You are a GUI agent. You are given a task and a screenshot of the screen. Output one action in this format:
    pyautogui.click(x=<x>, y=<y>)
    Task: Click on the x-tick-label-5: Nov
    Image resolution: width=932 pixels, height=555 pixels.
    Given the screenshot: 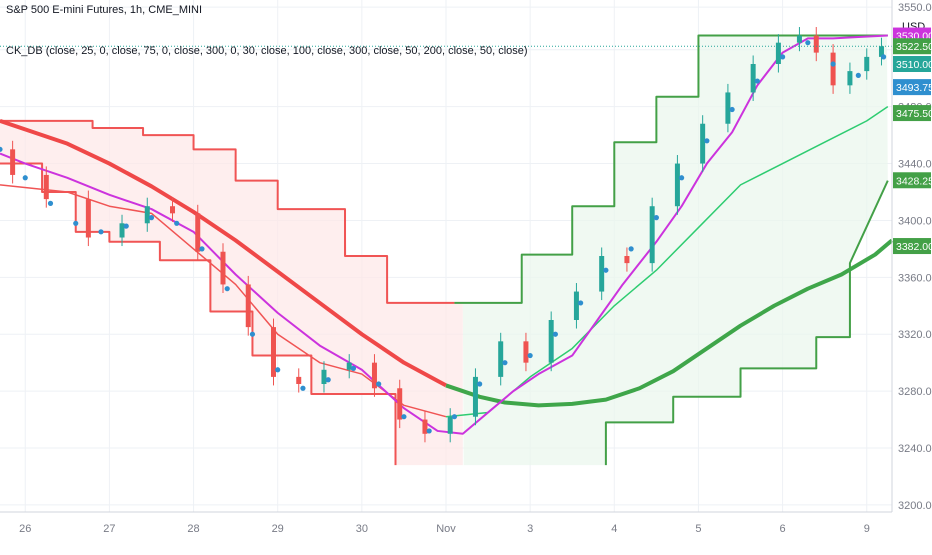 What is the action you would take?
    pyautogui.click(x=446, y=529)
    